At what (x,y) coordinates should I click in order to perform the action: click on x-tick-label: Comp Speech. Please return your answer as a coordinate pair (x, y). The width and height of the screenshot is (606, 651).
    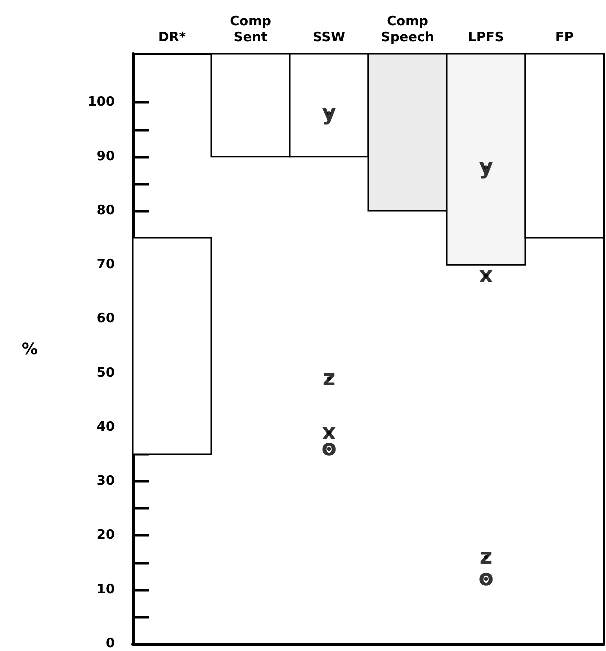
    Looking at the image, I should click on (407, 30).